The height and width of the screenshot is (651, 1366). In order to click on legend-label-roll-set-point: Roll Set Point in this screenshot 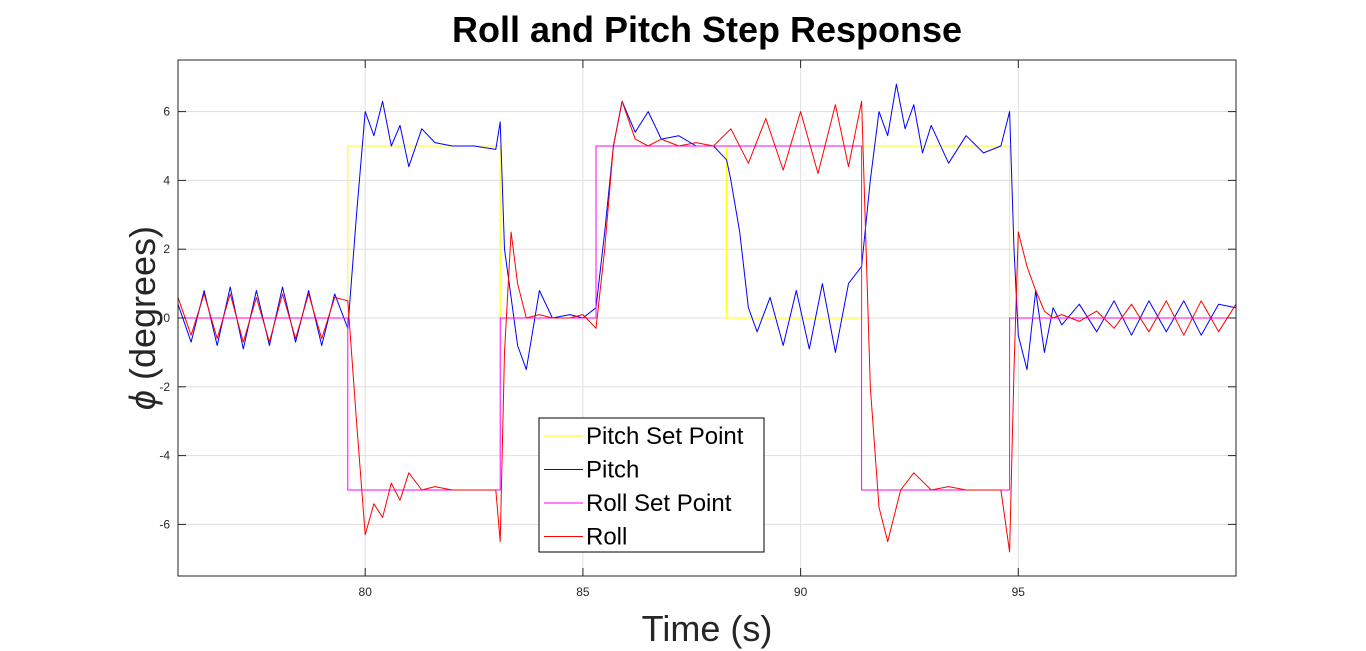, I will do `click(659, 503)`.